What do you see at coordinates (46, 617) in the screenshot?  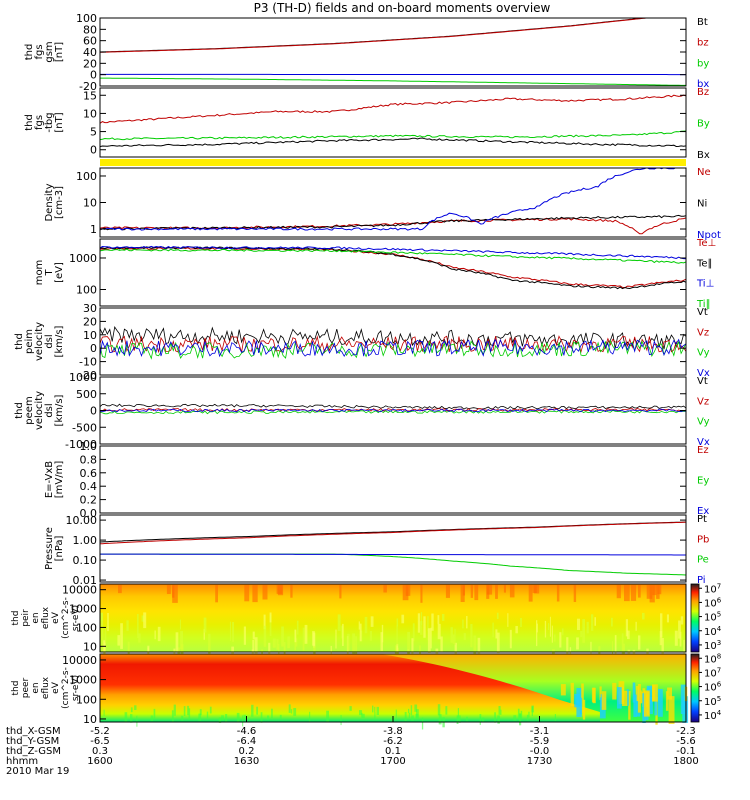 I see `y-axis-label-line: eflux` at bounding box center [46, 617].